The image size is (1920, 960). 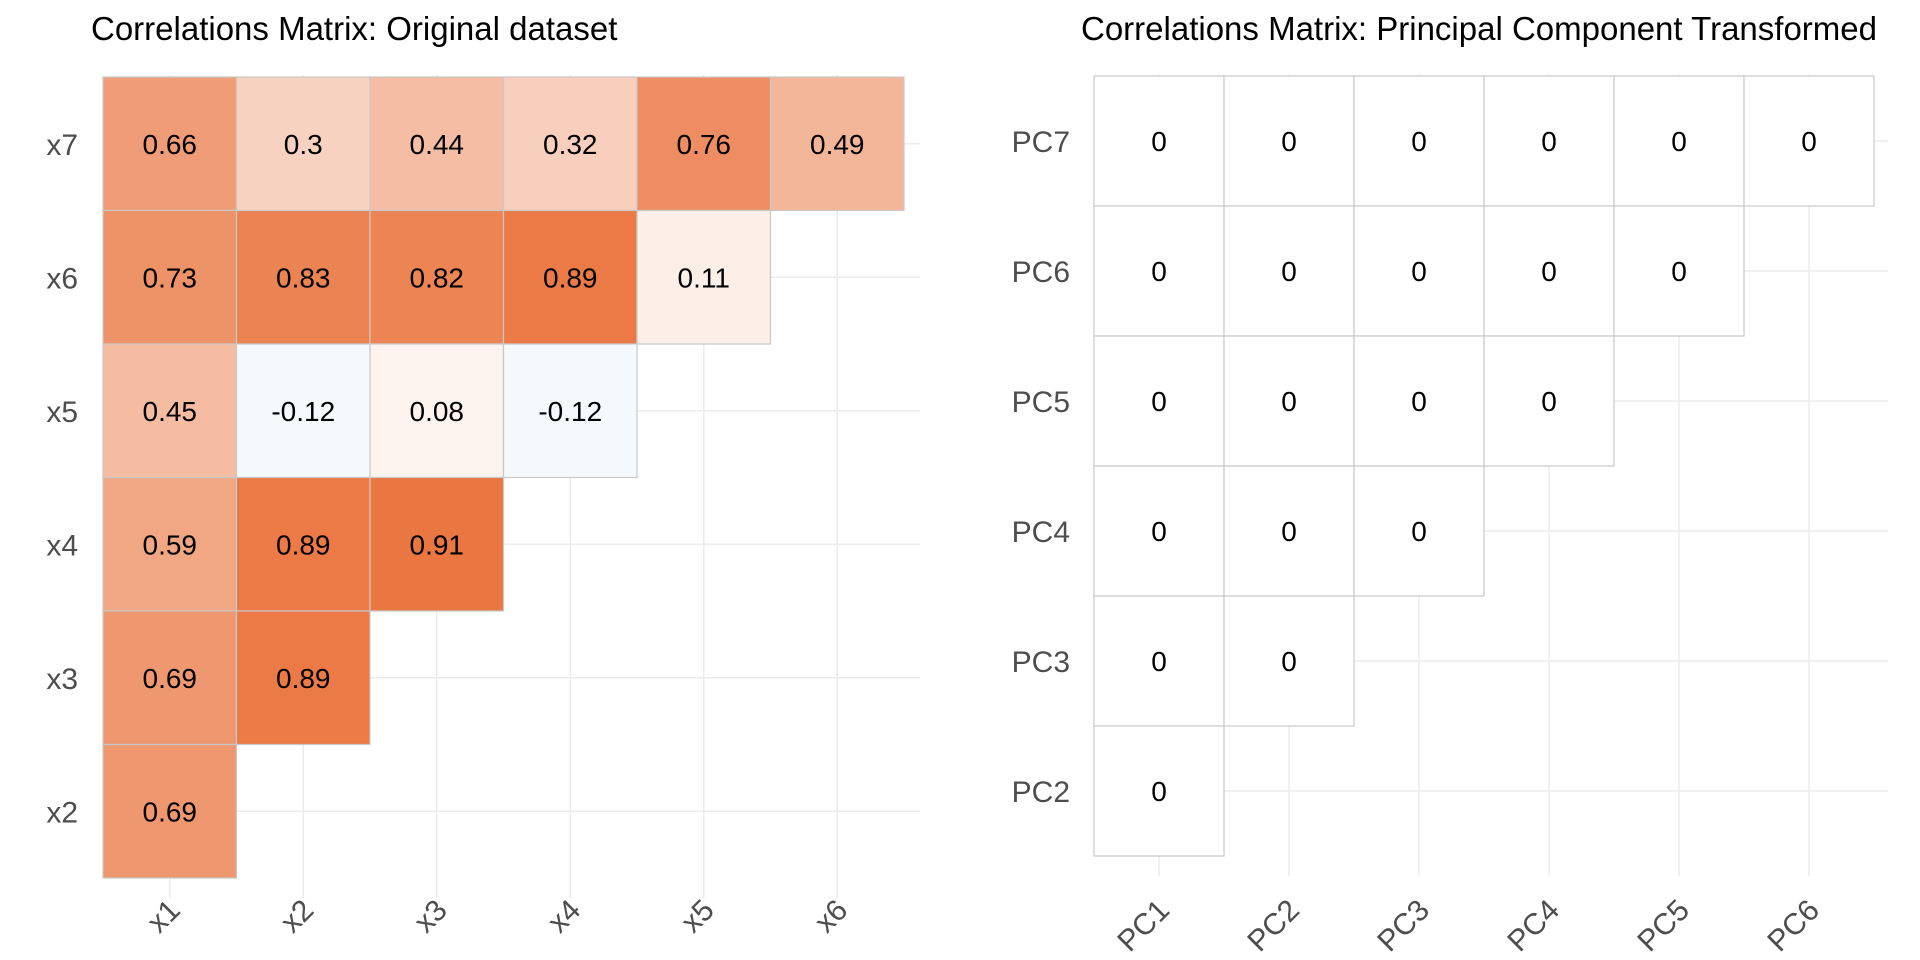 I want to click on y-tick-label: x2, so click(x=62, y=812).